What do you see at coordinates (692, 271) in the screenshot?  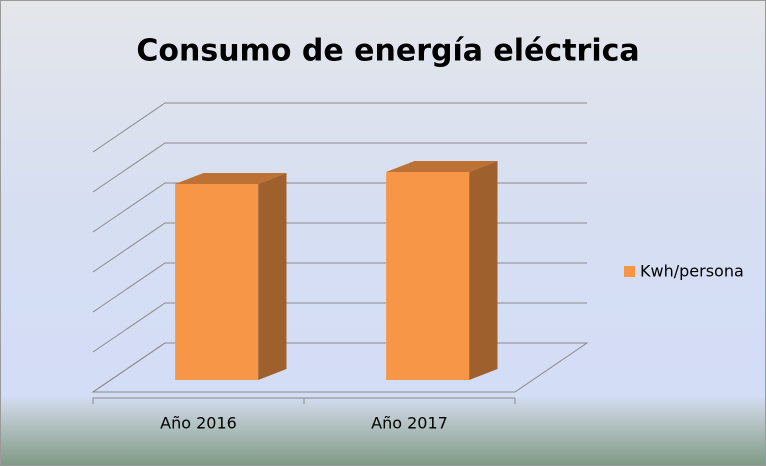 I see `legend-label: Kwh/persona` at bounding box center [692, 271].